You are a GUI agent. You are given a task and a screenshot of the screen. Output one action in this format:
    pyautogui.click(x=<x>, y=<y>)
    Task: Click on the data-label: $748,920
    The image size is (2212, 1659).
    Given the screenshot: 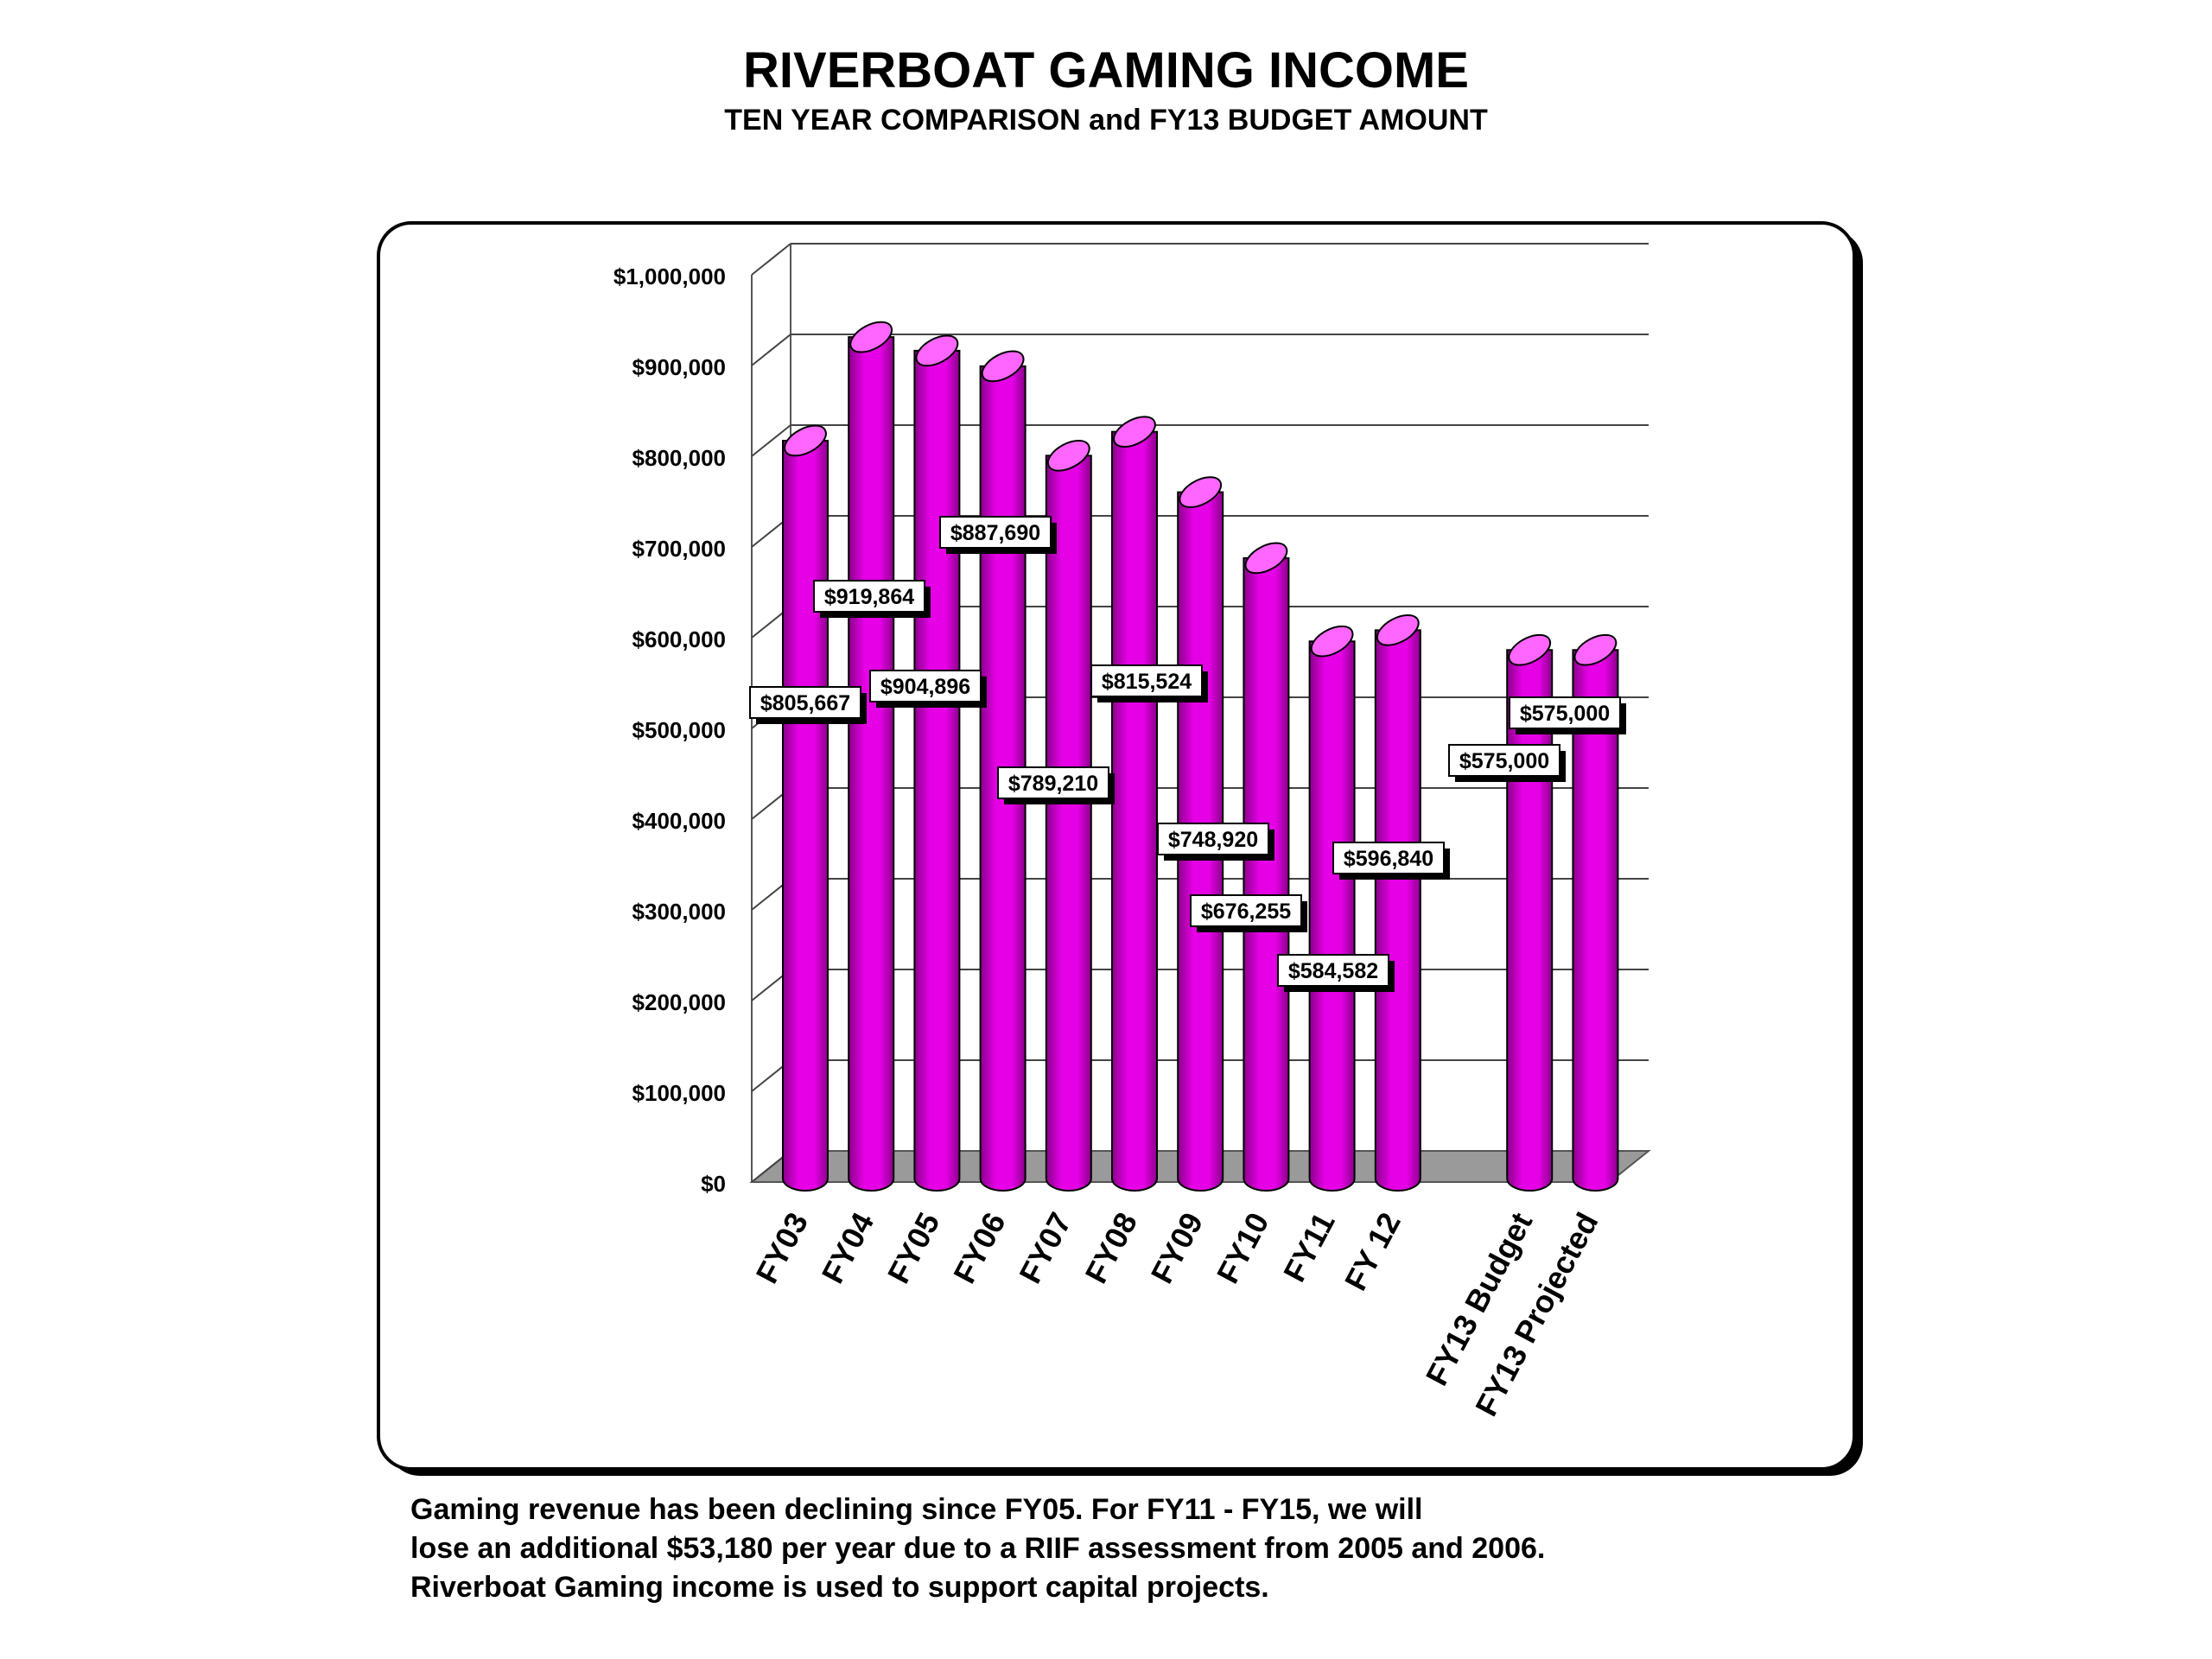 What is the action you would take?
    pyautogui.click(x=1213, y=840)
    